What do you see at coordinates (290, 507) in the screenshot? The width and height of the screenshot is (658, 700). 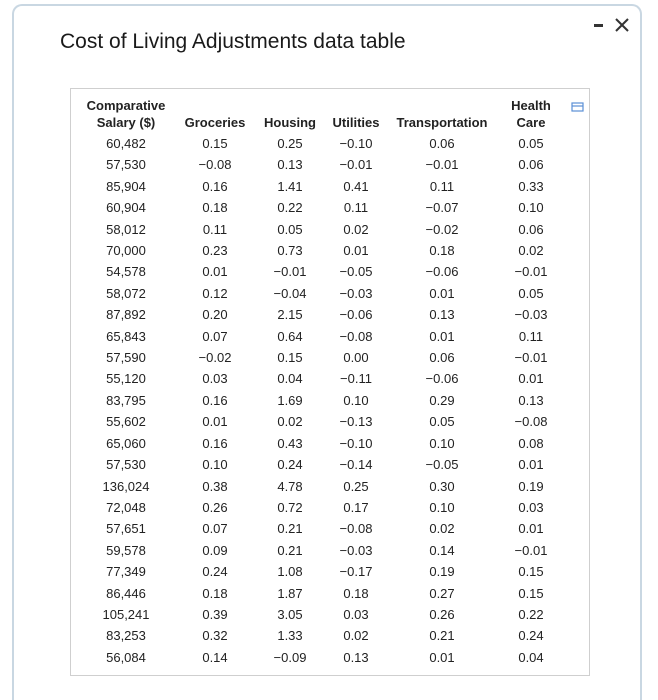 I see `table-cell: 0.72` at bounding box center [290, 507].